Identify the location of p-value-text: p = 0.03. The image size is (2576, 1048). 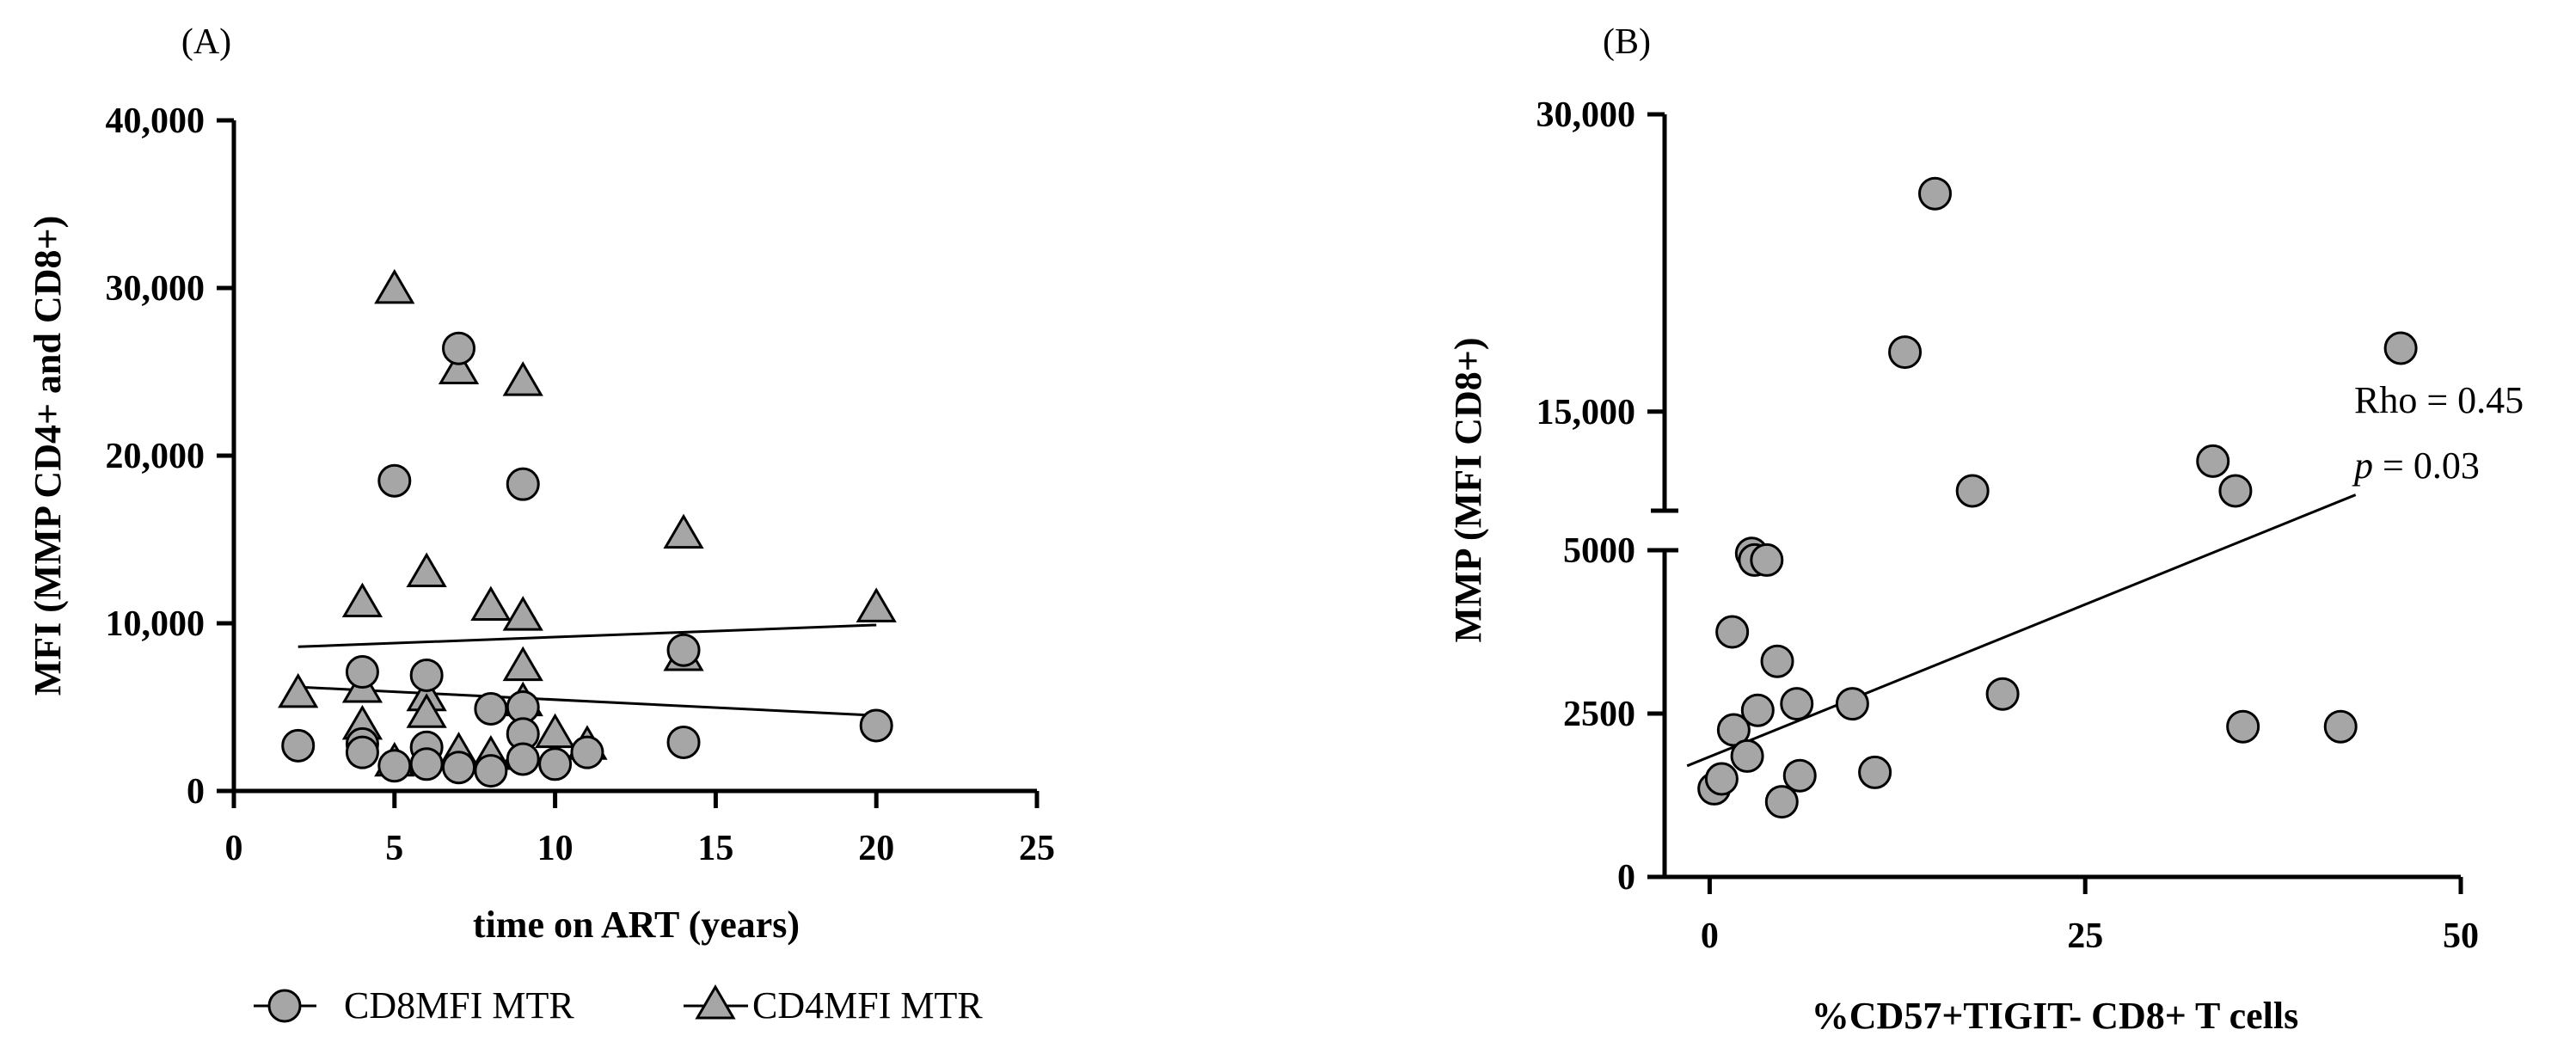
(2416, 465).